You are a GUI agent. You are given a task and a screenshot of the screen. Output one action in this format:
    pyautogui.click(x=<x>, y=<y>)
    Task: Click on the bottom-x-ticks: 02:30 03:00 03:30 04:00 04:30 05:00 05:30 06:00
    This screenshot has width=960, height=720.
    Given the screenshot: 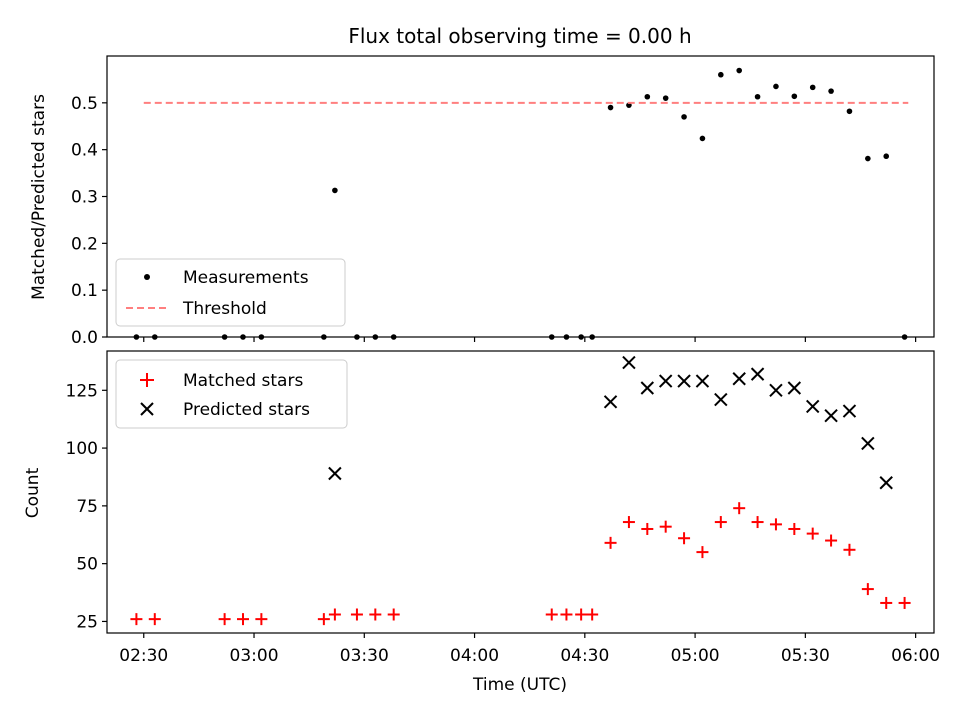 What is the action you would take?
    pyautogui.click(x=529, y=649)
    